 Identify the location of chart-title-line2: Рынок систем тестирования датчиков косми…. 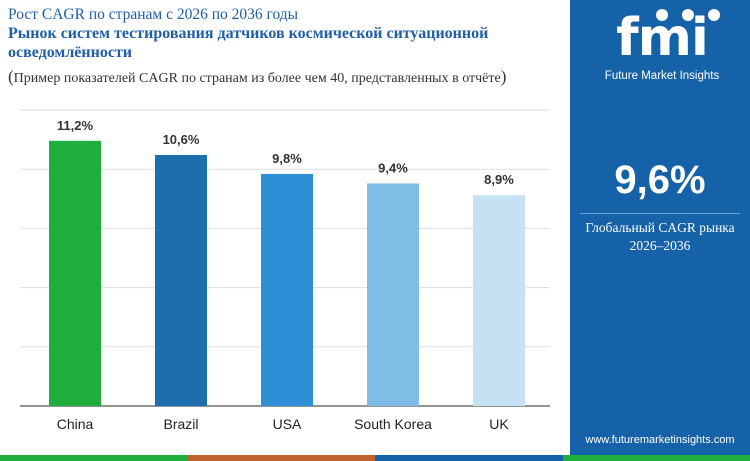
(248, 33).